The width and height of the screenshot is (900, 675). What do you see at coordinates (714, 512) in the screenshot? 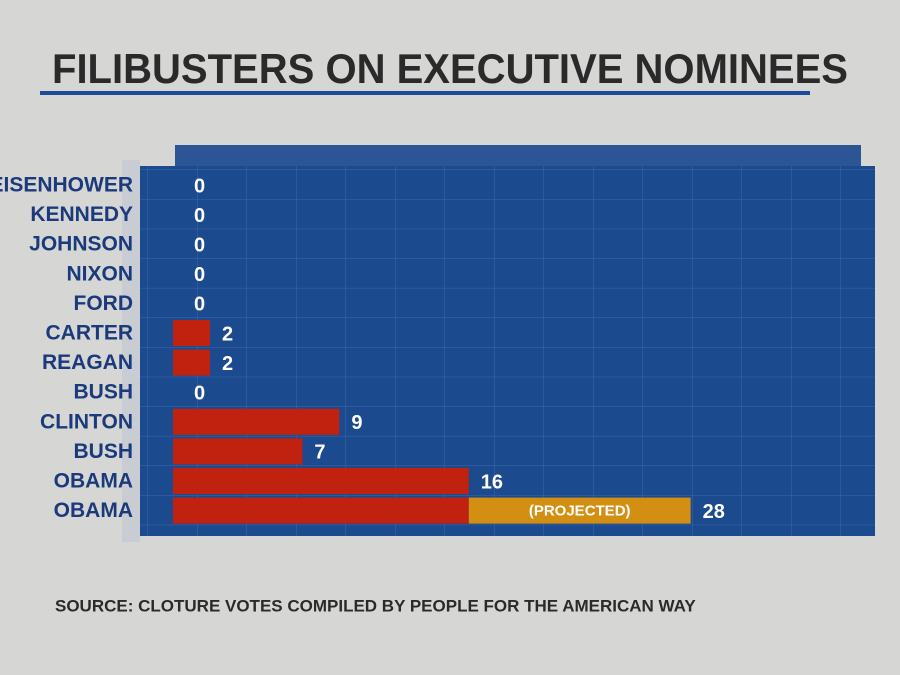
I see `value-label: 28` at bounding box center [714, 512].